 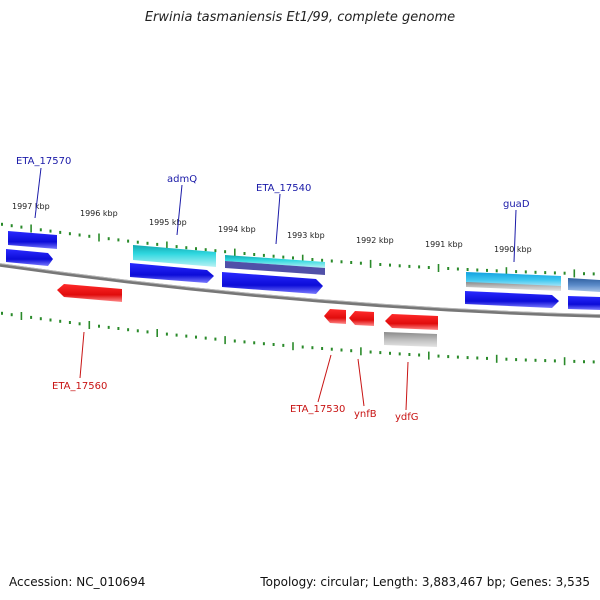 What do you see at coordinates (182, 179) in the screenshot?
I see `gene-label: admQ` at bounding box center [182, 179].